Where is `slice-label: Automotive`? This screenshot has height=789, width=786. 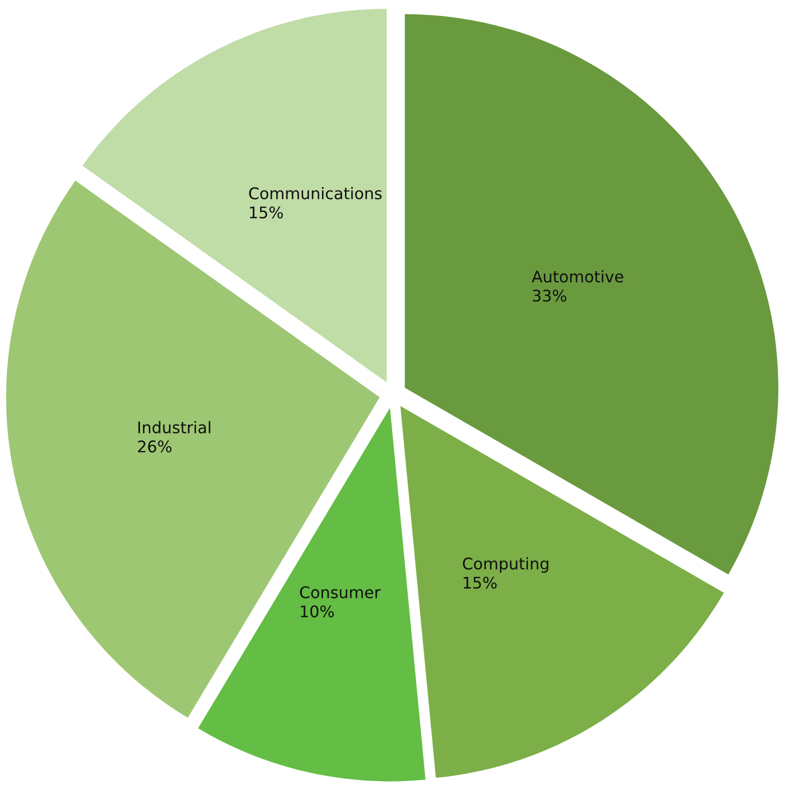
slice-label: Automotive is located at coordinates (578, 276).